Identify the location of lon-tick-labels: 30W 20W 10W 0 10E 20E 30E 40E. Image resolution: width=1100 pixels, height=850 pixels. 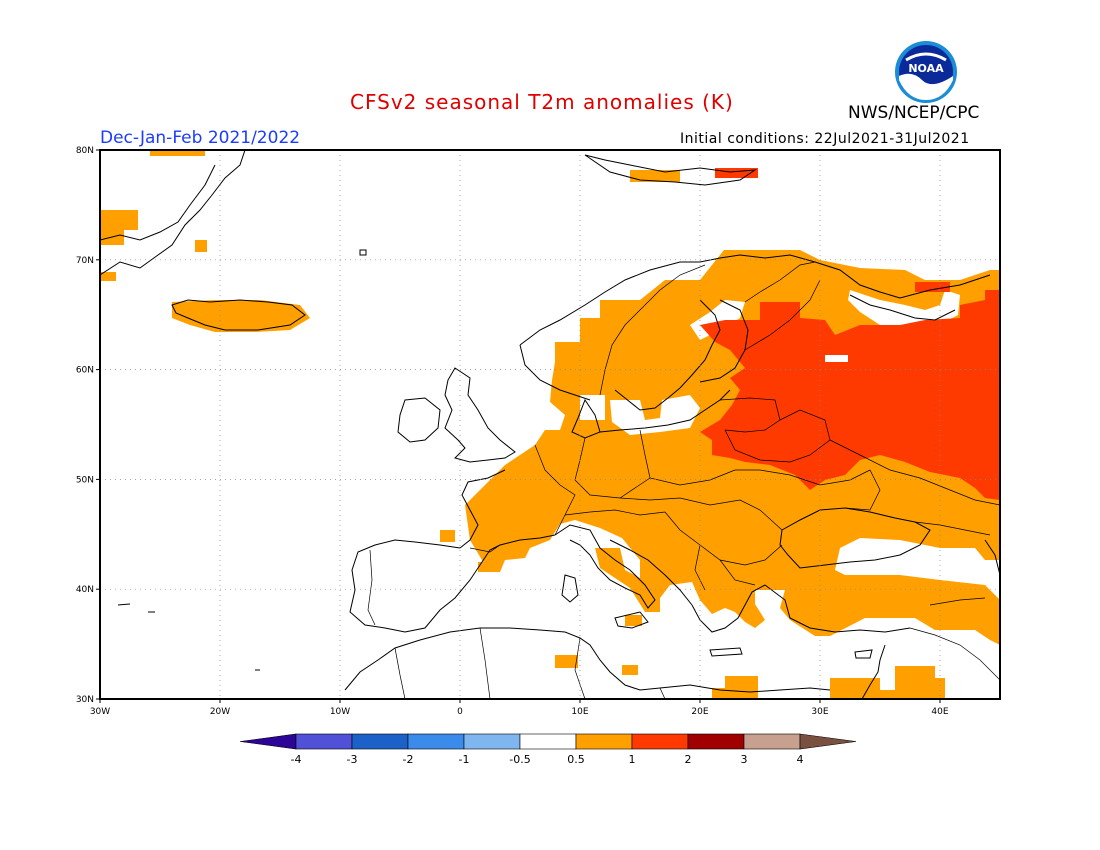
(519, 708).